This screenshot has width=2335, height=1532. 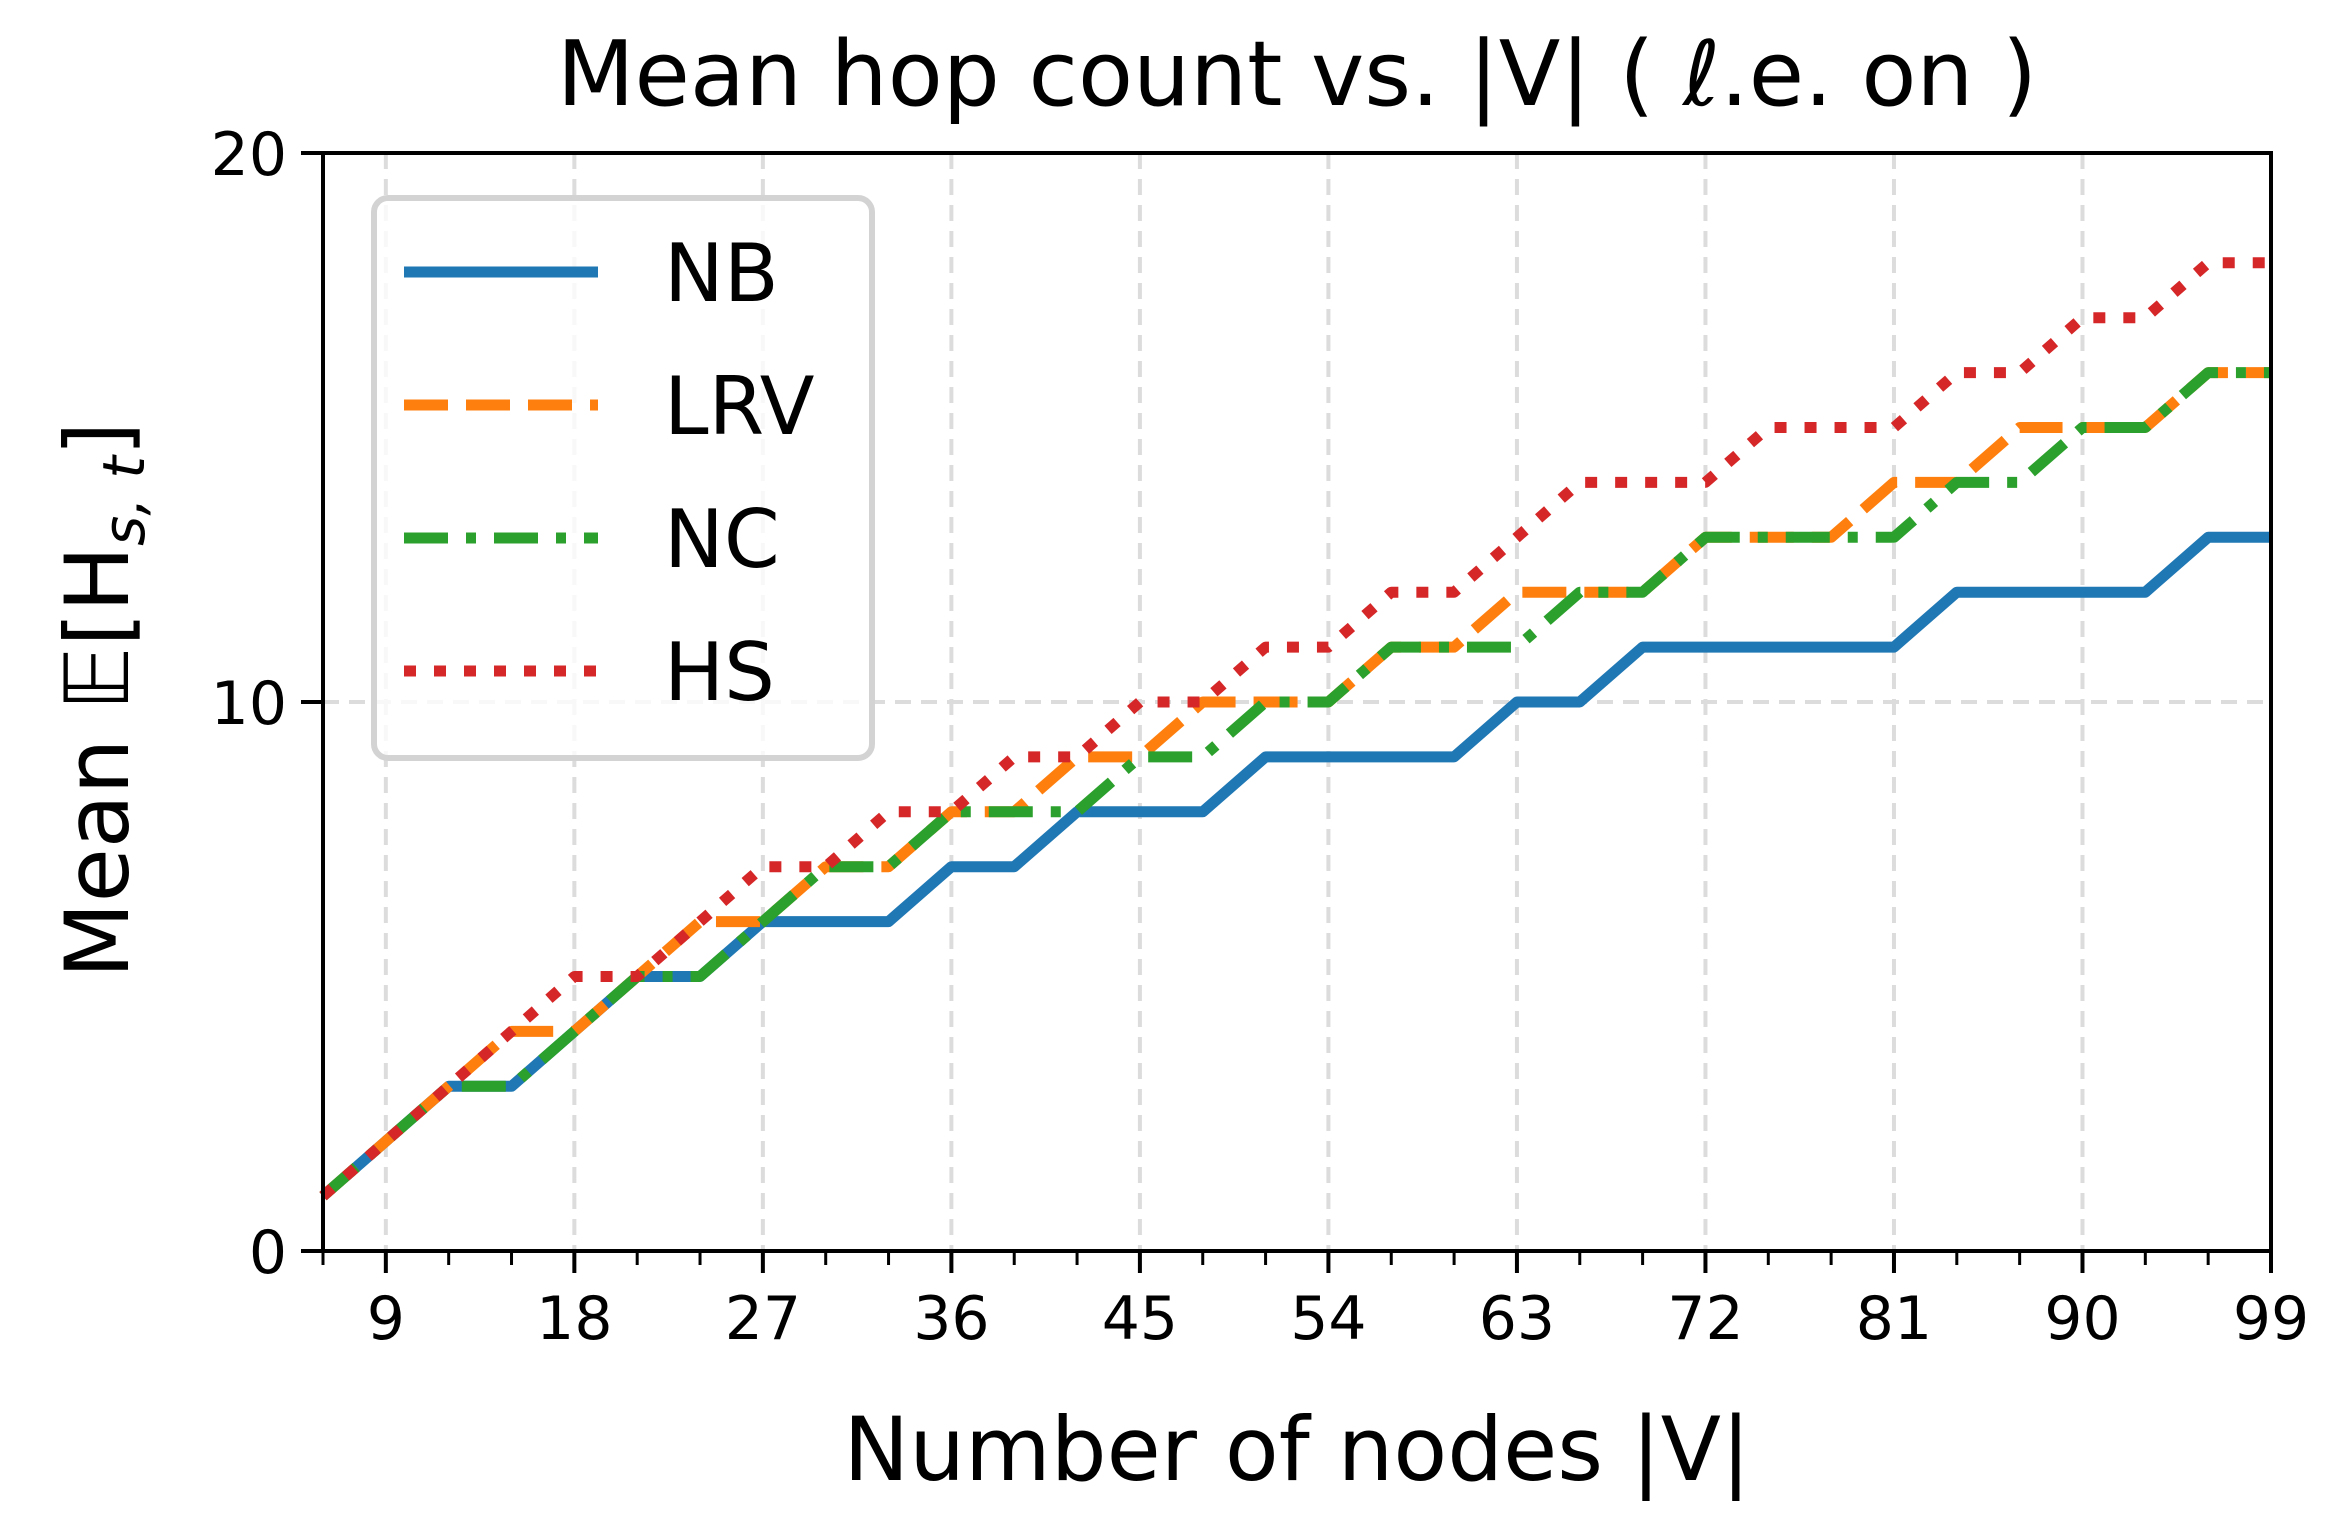 What do you see at coordinates (2082, 1319) in the screenshot?
I see `x-tick-label: 90` at bounding box center [2082, 1319].